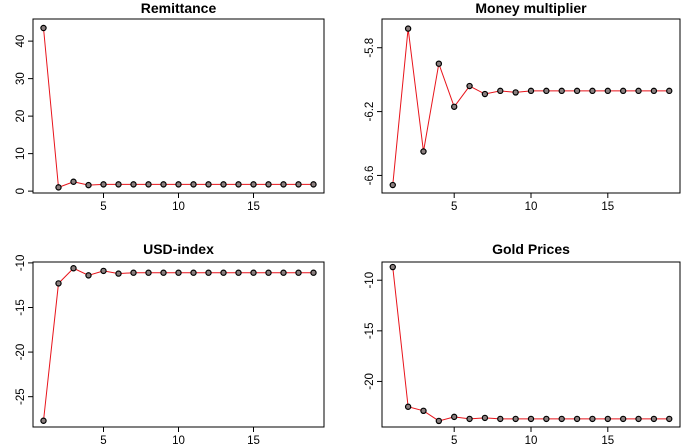 The width and height of the screenshot is (685, 447). Describe the element at coordinates (531, 8) in the screenshot. I see `panel-title: Money multiplier` at that location.